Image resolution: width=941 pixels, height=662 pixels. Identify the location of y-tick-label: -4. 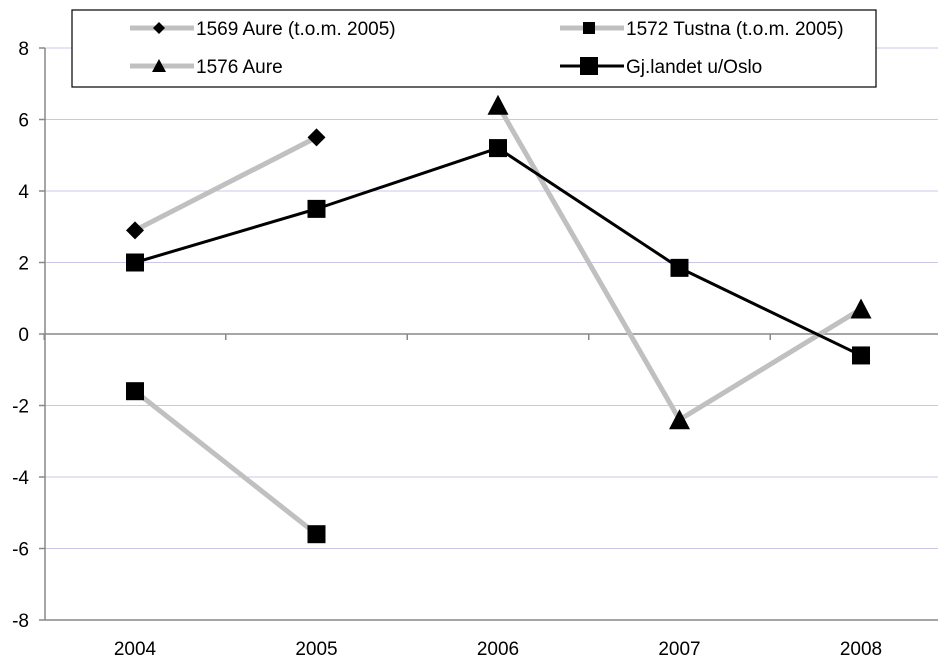
(20, 478).